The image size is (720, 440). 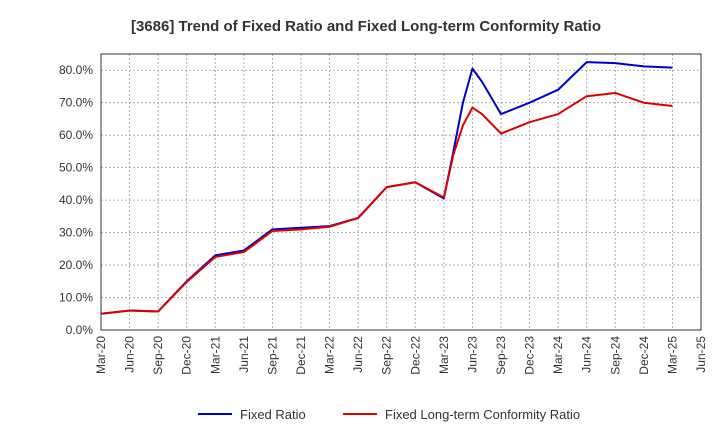 I want to click on x-tick-label: Sep-21, so click(x=272, y=355).